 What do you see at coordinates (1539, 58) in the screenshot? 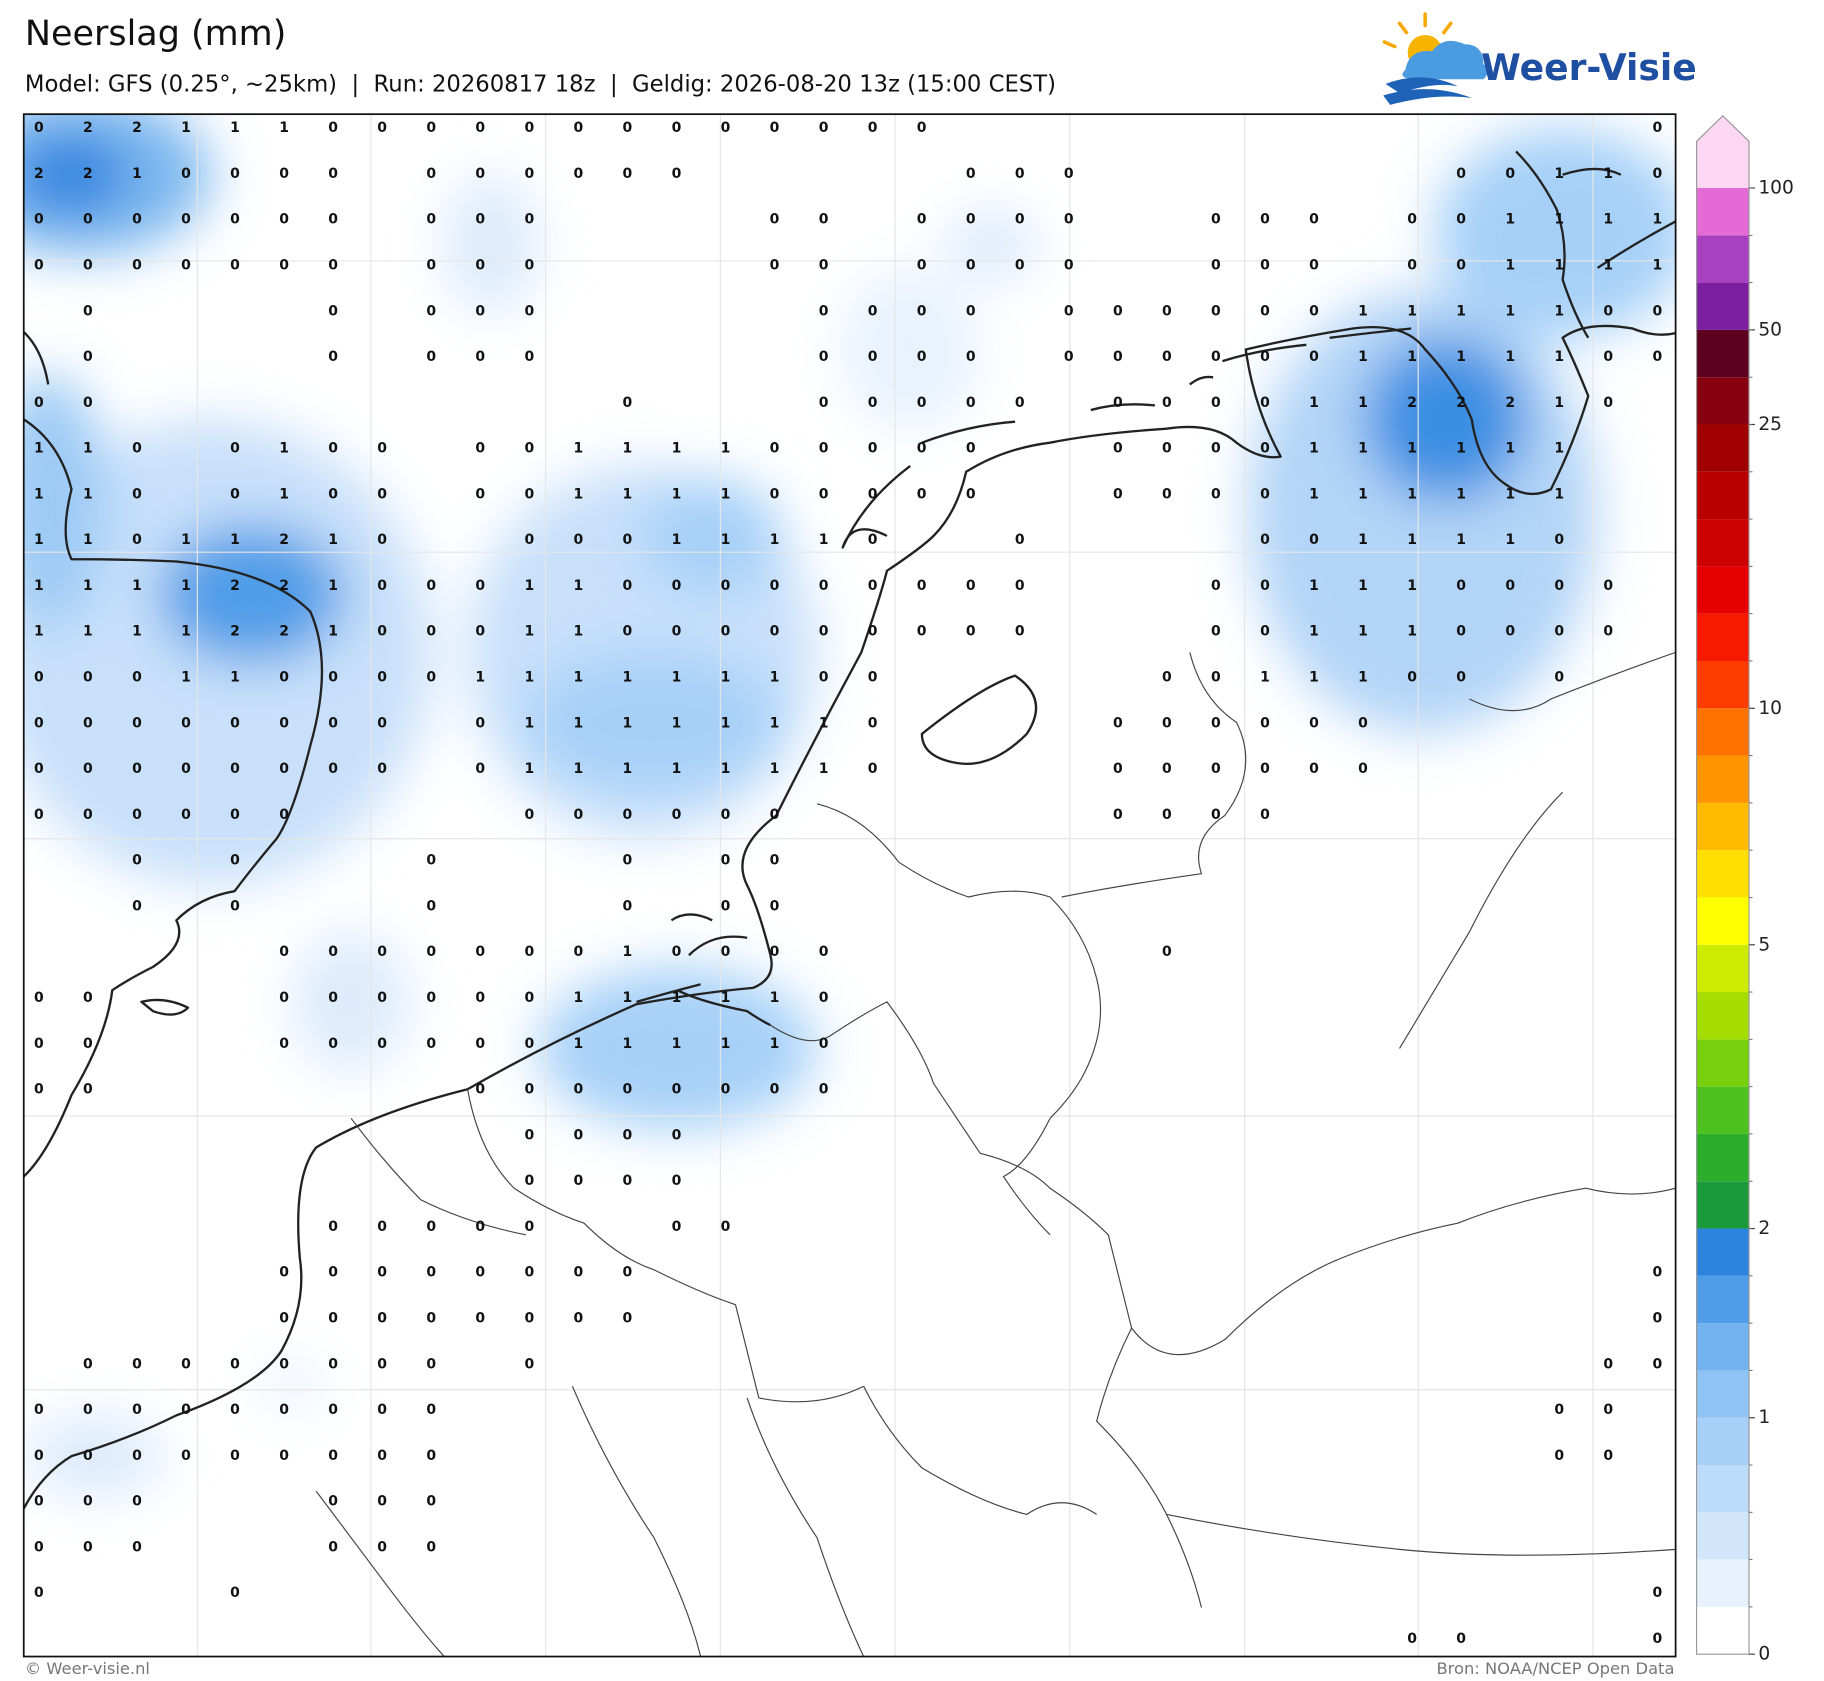
I see `logo: Weer-Visie` at bounding box center [1539, 58].